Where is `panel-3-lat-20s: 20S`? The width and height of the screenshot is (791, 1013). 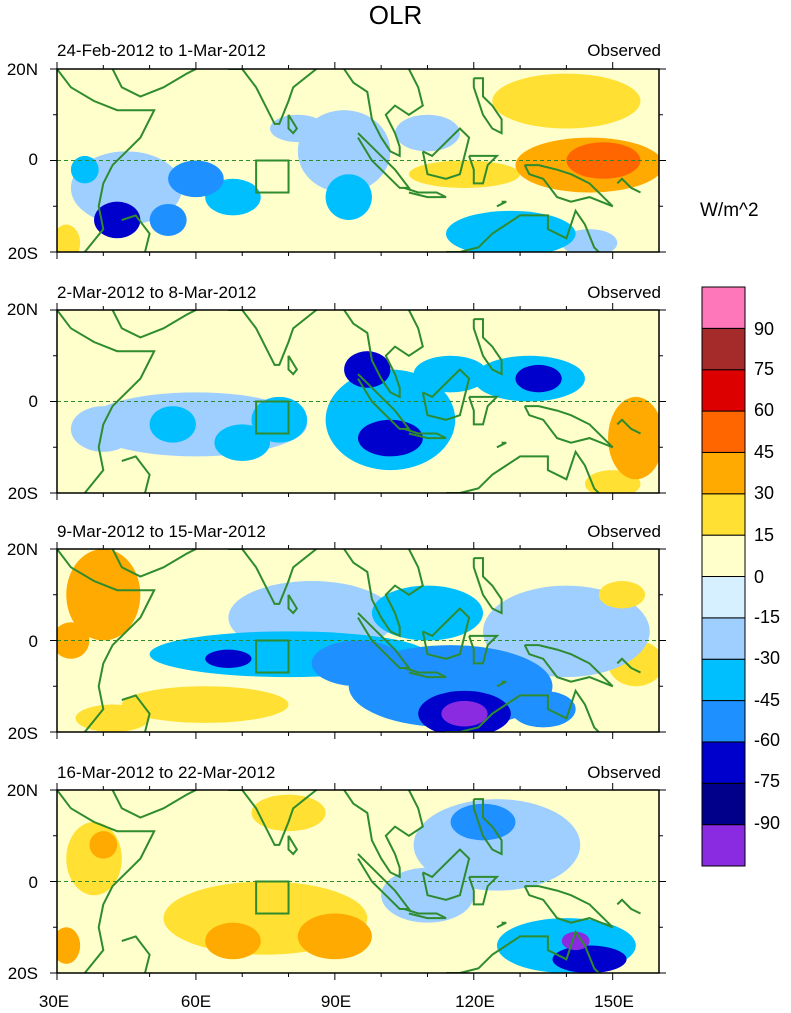
panel-3-lat-20s: 20S is located at coordinates (22, 733).